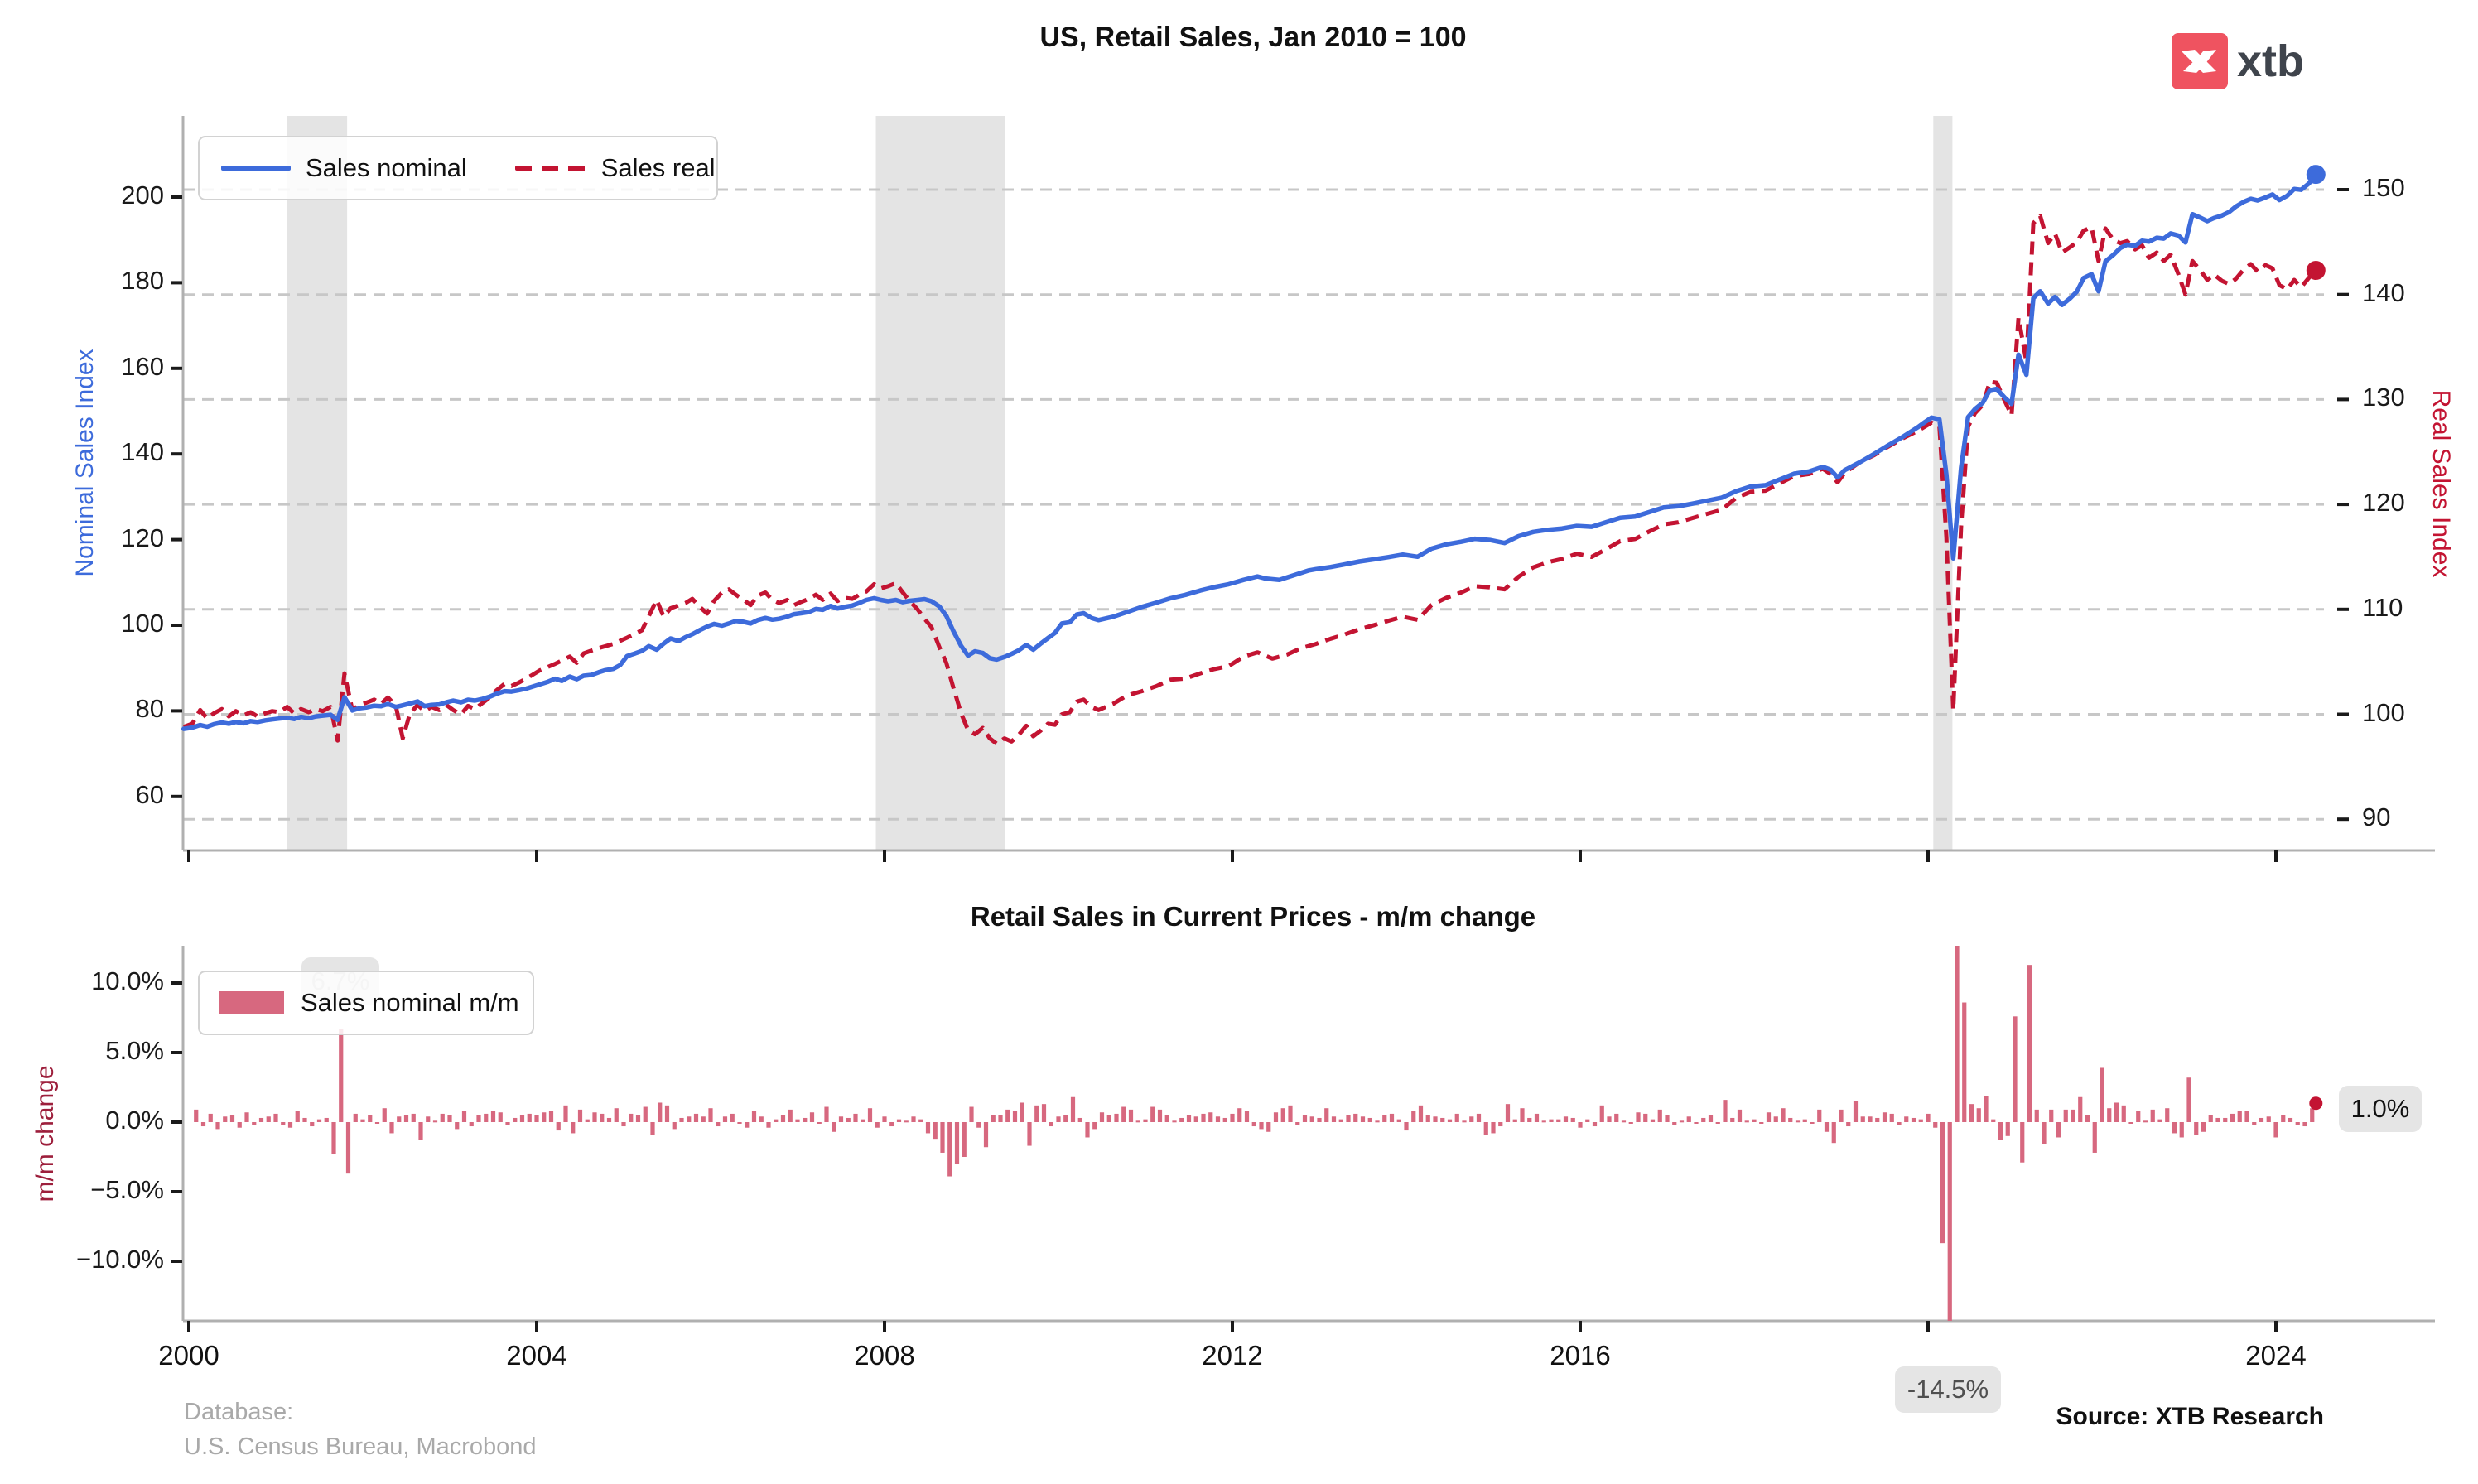 Image resolution: width=2478 pixels, height=1484 pixels. Describe the element at coordinates (1580, 1355) in the screenshot. I see `axis-tick-label: 2016` at that location.